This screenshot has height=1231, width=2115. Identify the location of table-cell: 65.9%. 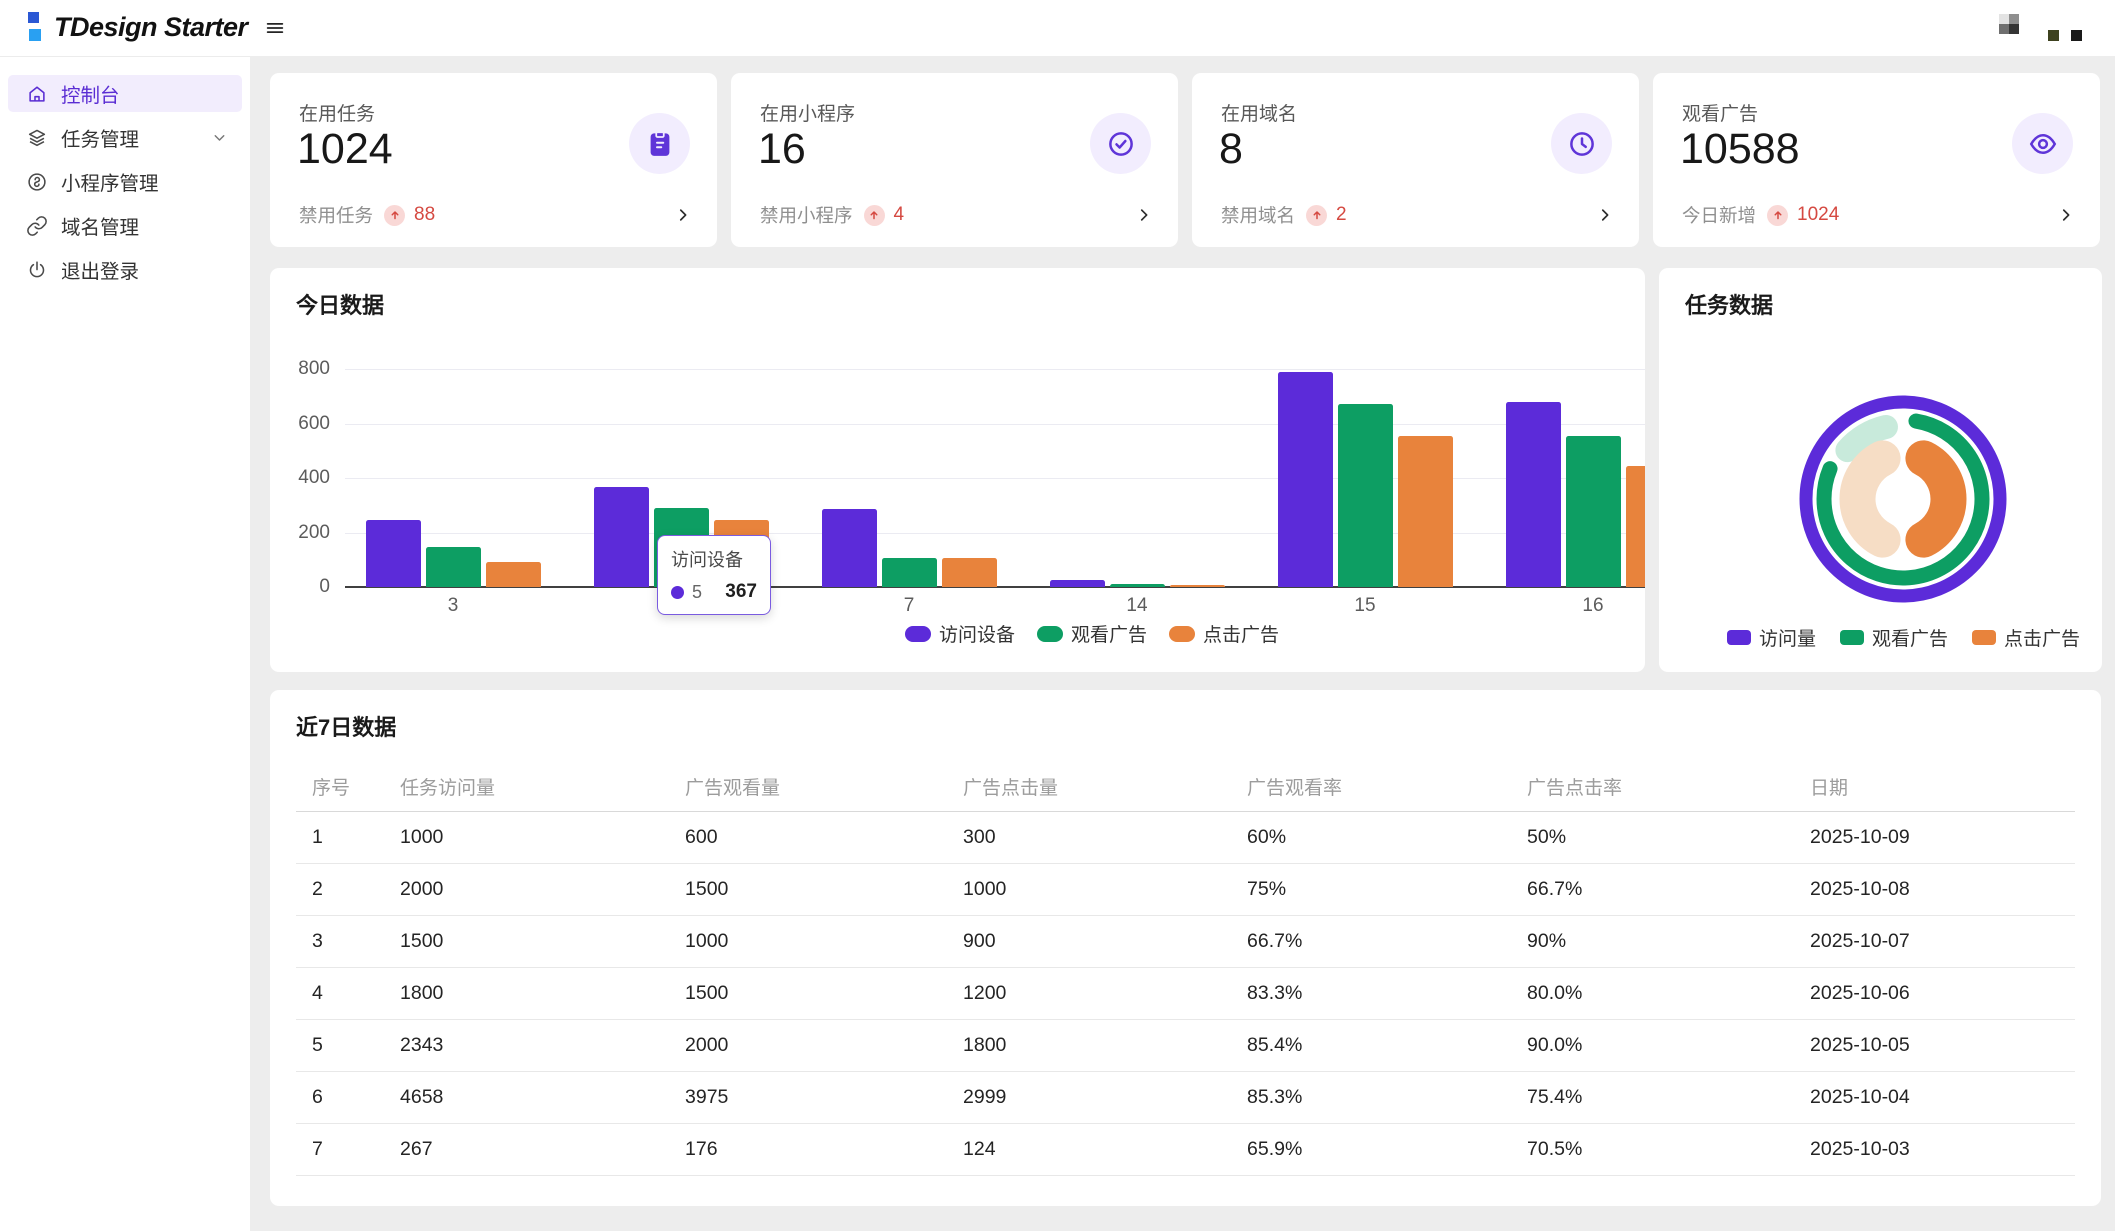
(1275, 1149).